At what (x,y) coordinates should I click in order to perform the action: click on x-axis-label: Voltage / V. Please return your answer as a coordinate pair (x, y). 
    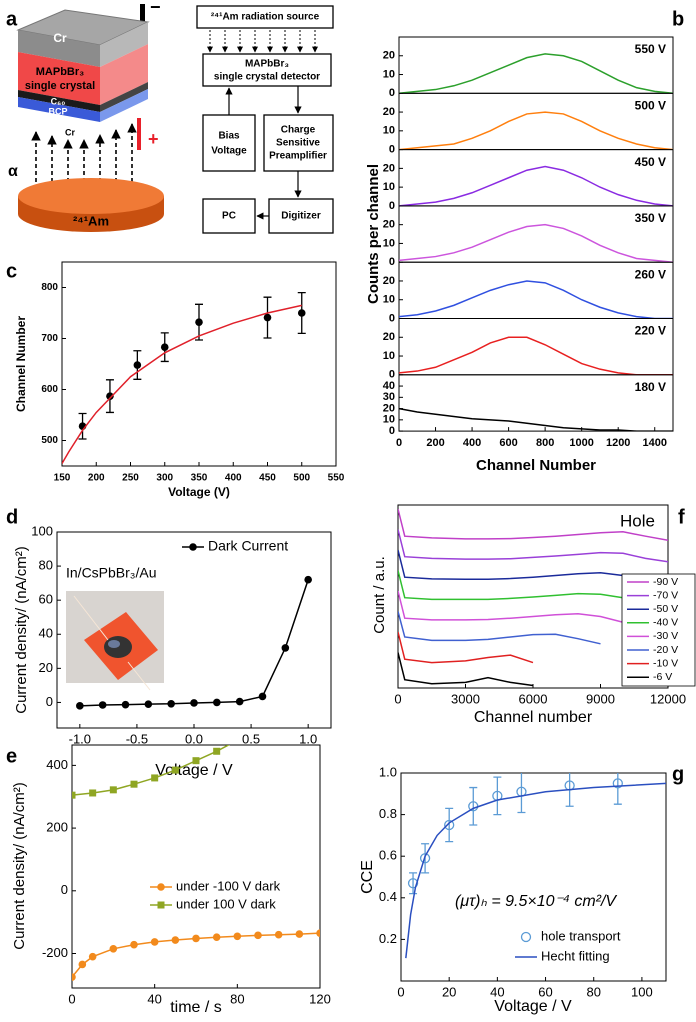
    Looking at the image, I should click on (533, 1006).